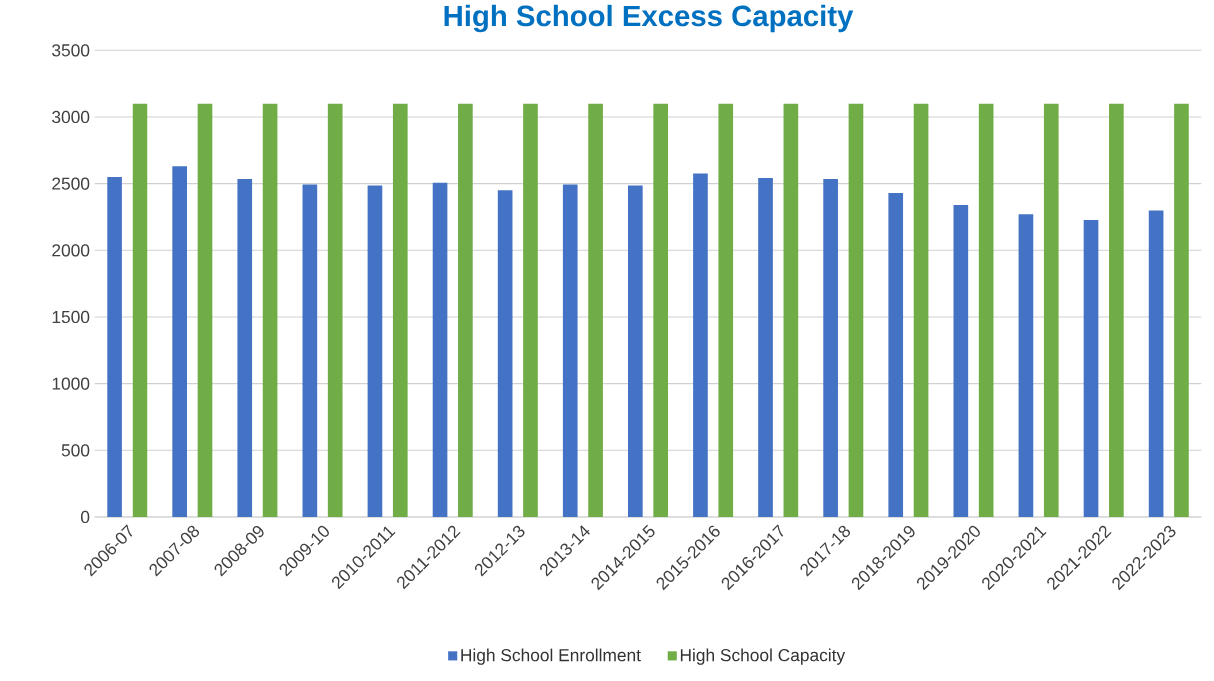  I want to click on y-tick-label: 3000, so click(71, 117).